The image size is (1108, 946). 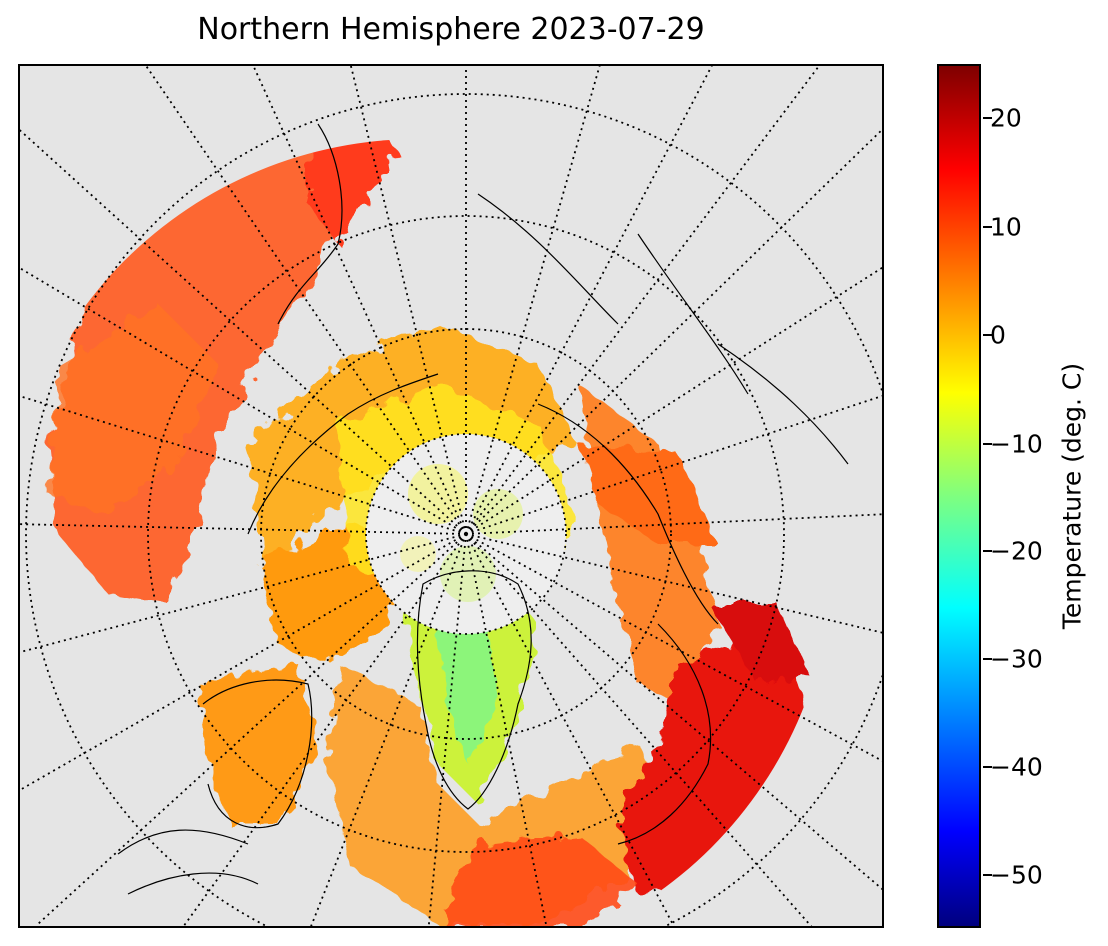 What do you see at coordinates (468, 694) in the screenshot?
I see `greenland-green` at bounding box center [468, 694].